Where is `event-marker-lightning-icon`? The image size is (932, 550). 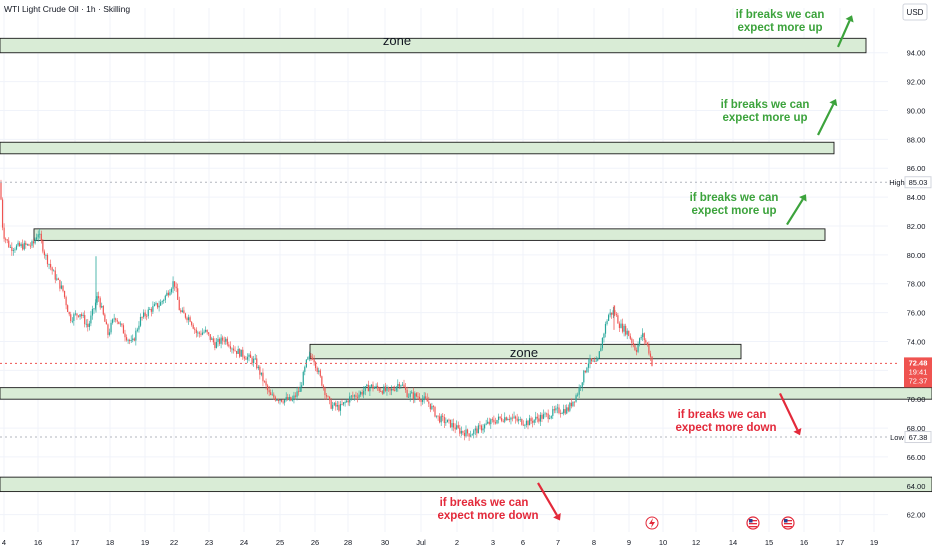
event-marker-lightning-icon is located at coordinates (652, 523).